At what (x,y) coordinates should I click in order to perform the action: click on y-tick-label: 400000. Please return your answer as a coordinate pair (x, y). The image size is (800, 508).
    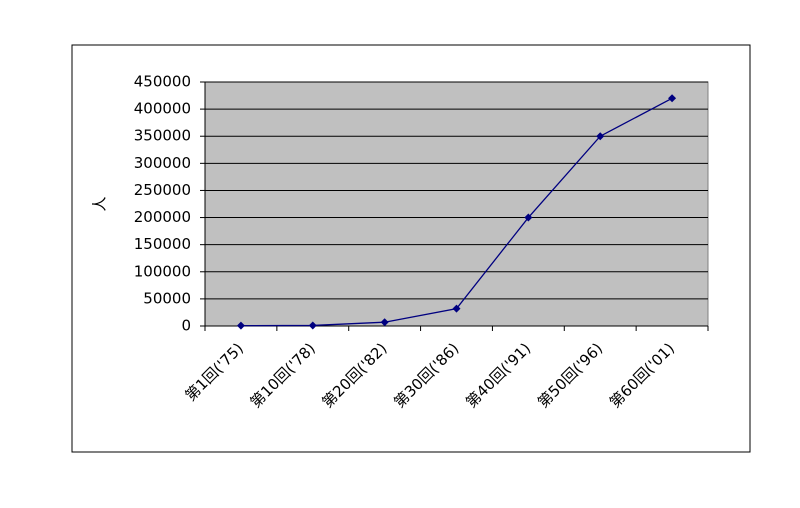
    Looking at the image, I should click on (162, 109).